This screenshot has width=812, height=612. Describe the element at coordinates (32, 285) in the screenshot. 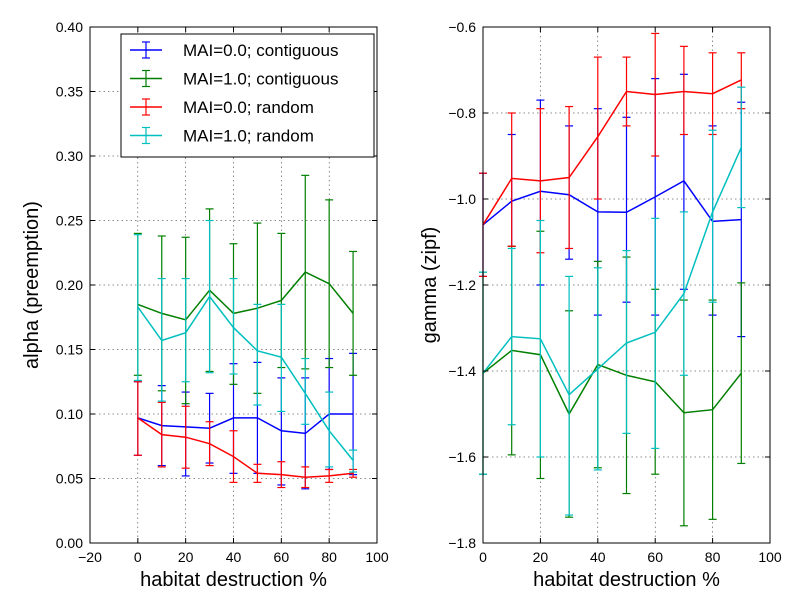

I see `y-axis-label: alpha (preemption)` at that location.